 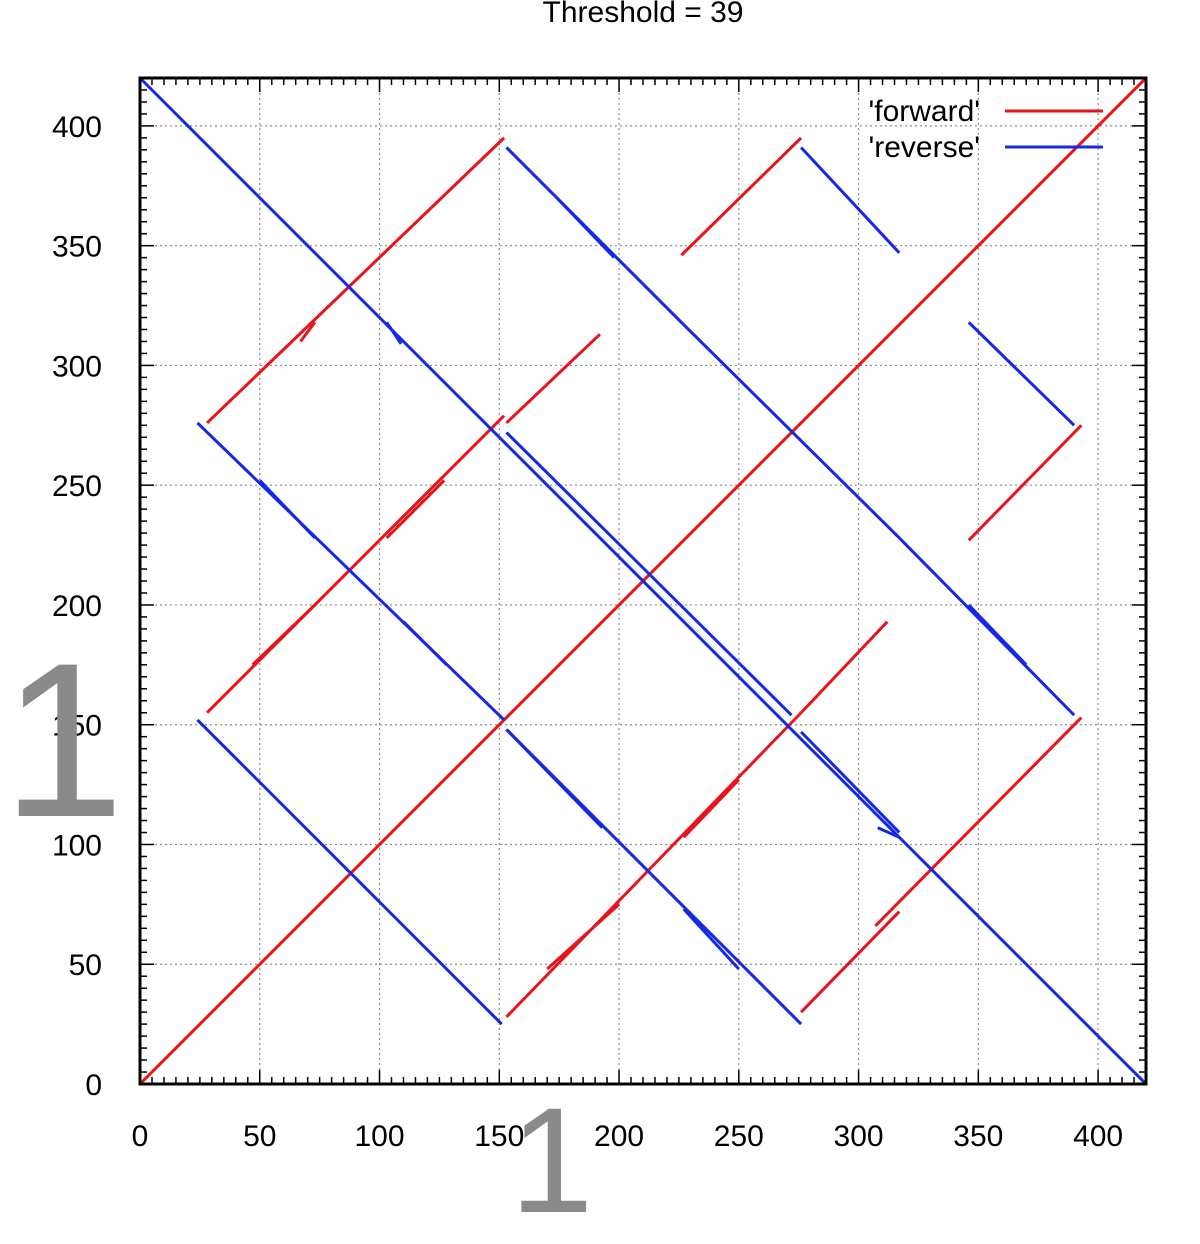 What do you see at coordinates (739, 1136) in the screenshot?
I see `x-tick-label: 250` at bounding box center [739, 1136].